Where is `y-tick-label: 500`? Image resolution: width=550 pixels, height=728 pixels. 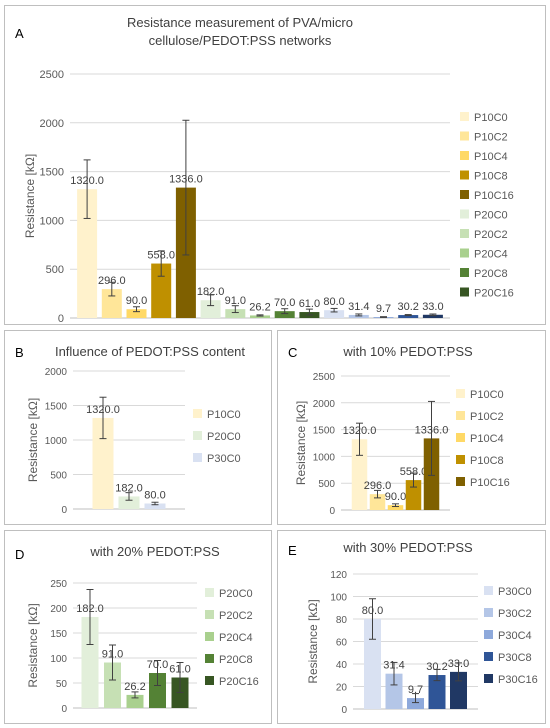
y-tick-label: 500 is located at coordinates (326, 484).